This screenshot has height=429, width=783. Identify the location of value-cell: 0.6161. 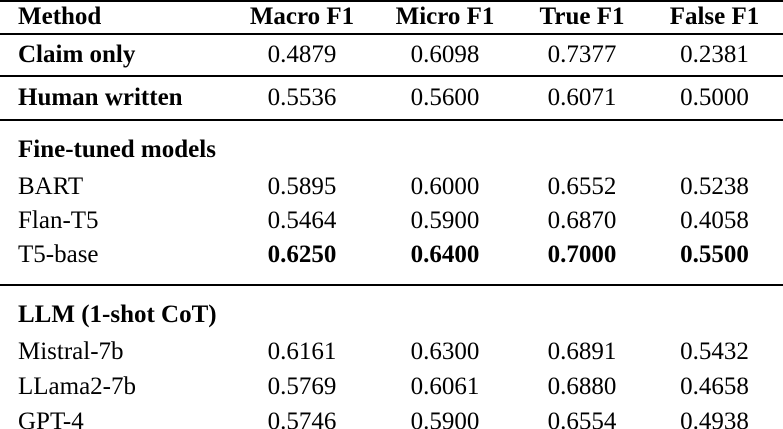
(302, 352).